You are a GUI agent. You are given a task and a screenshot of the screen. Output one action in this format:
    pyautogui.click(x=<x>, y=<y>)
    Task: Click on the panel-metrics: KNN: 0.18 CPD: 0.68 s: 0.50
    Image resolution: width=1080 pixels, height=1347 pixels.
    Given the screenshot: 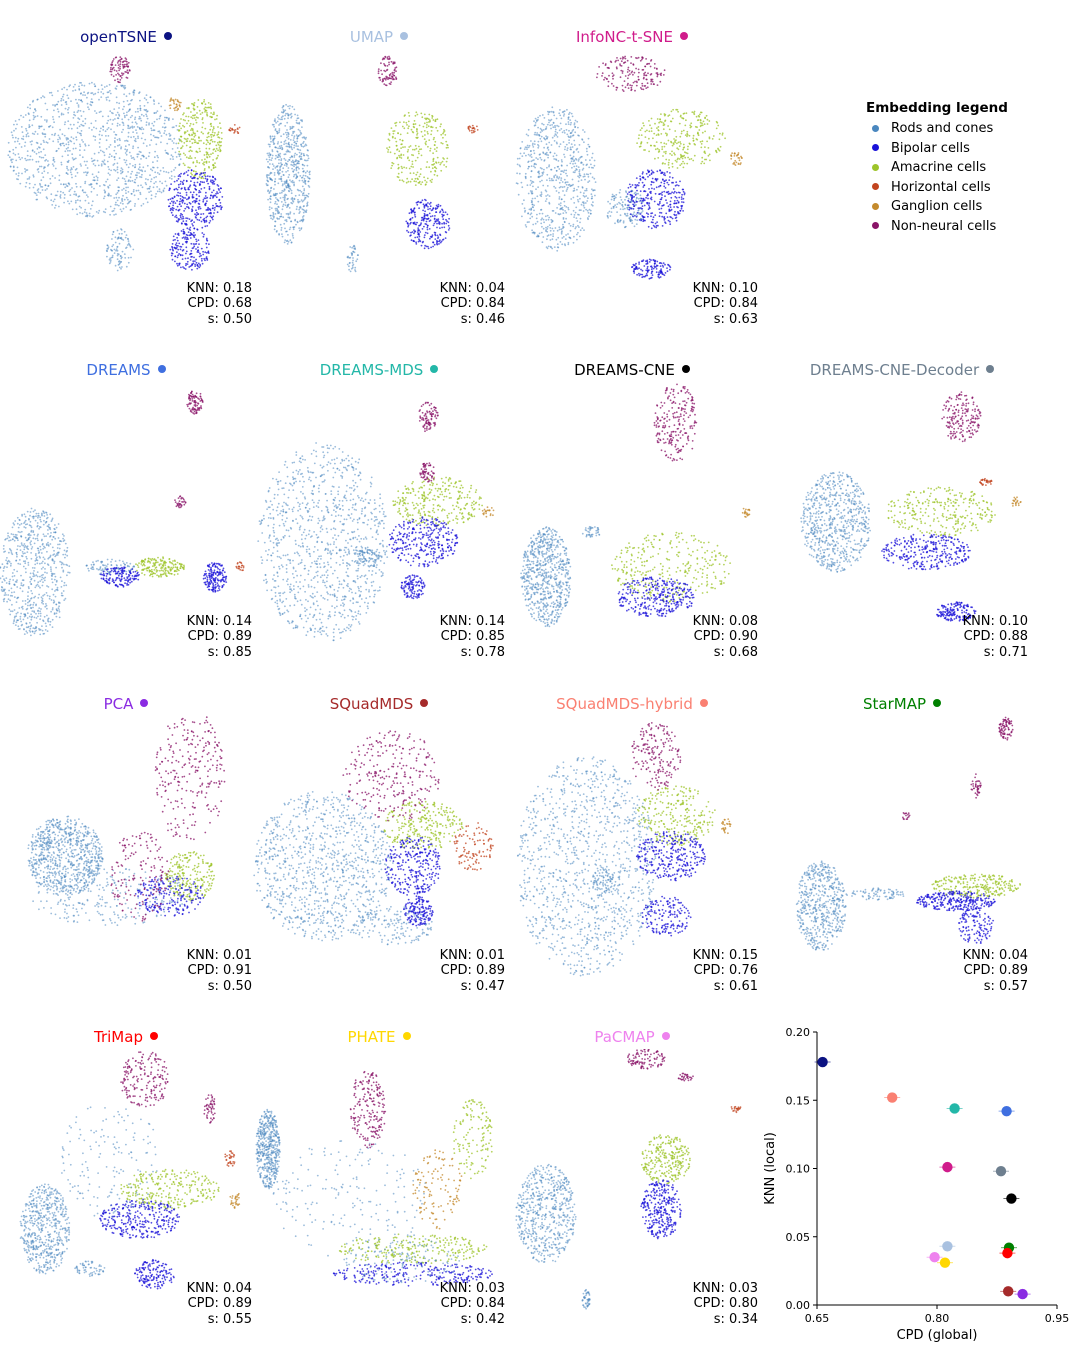 What is the action you would take?
    pyautogui.click(x=219, y=304)
    